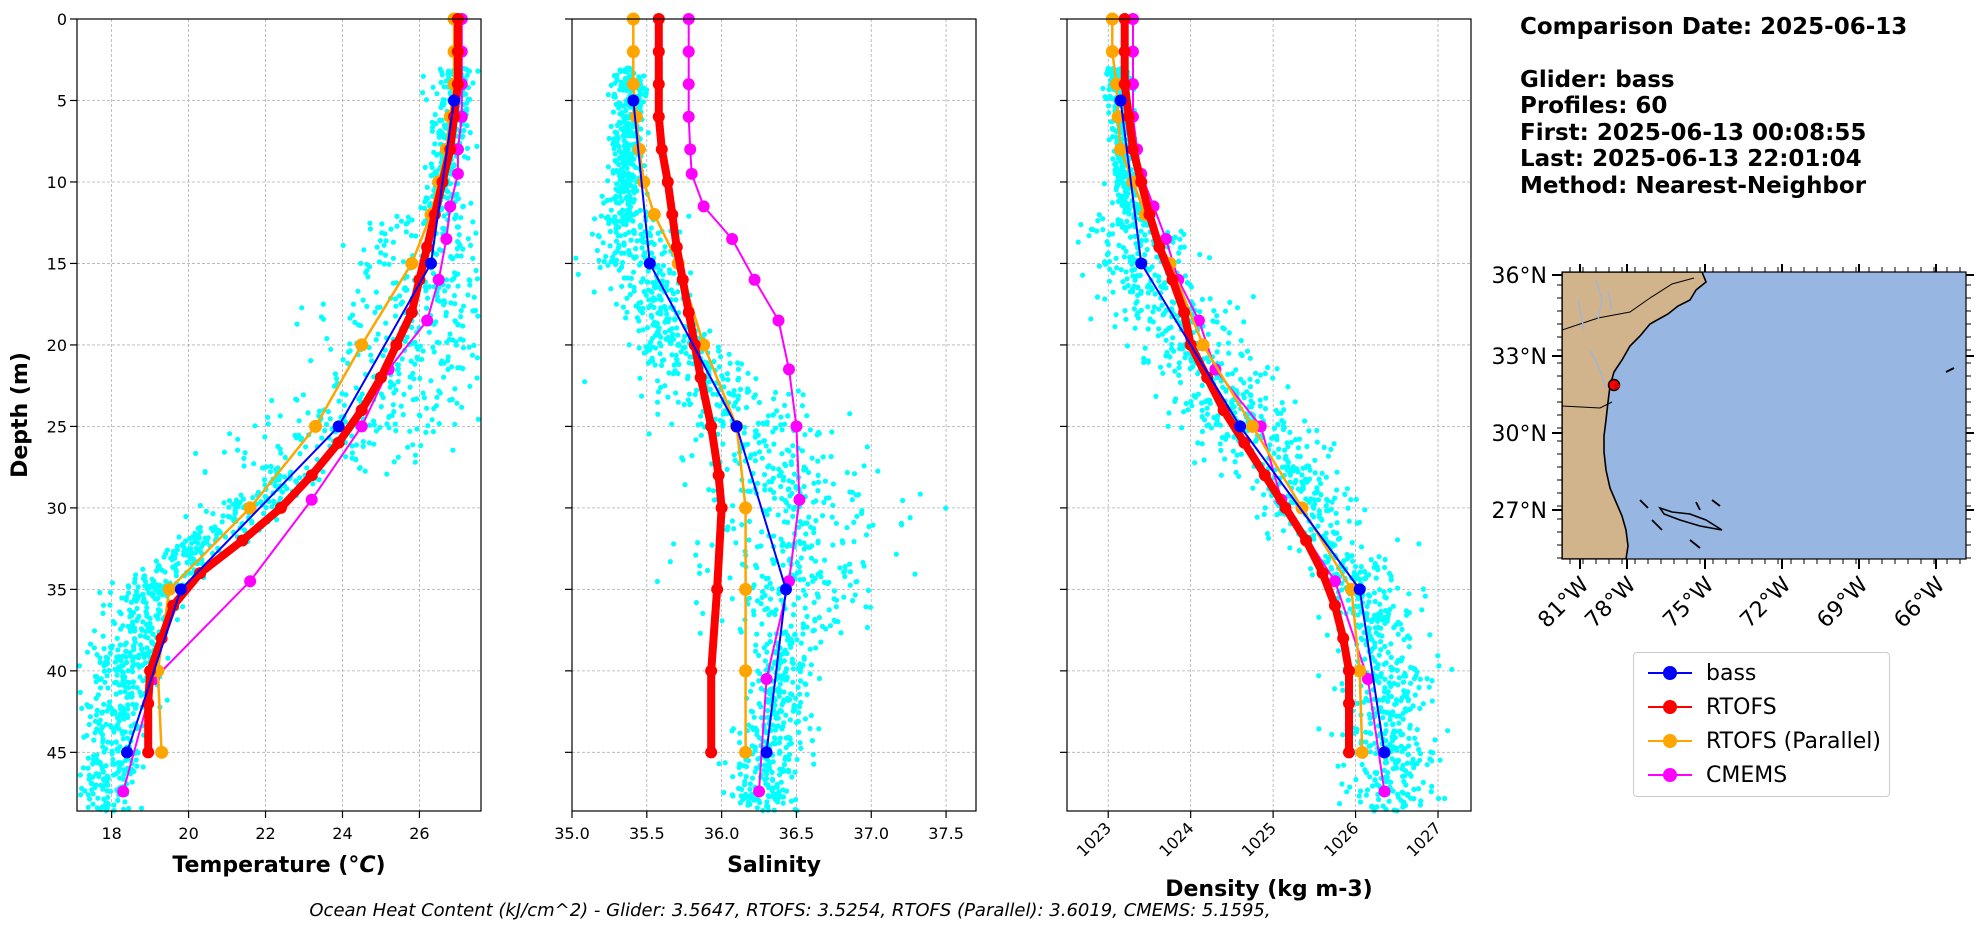  I want to click on density-series, so click(1248, 405).